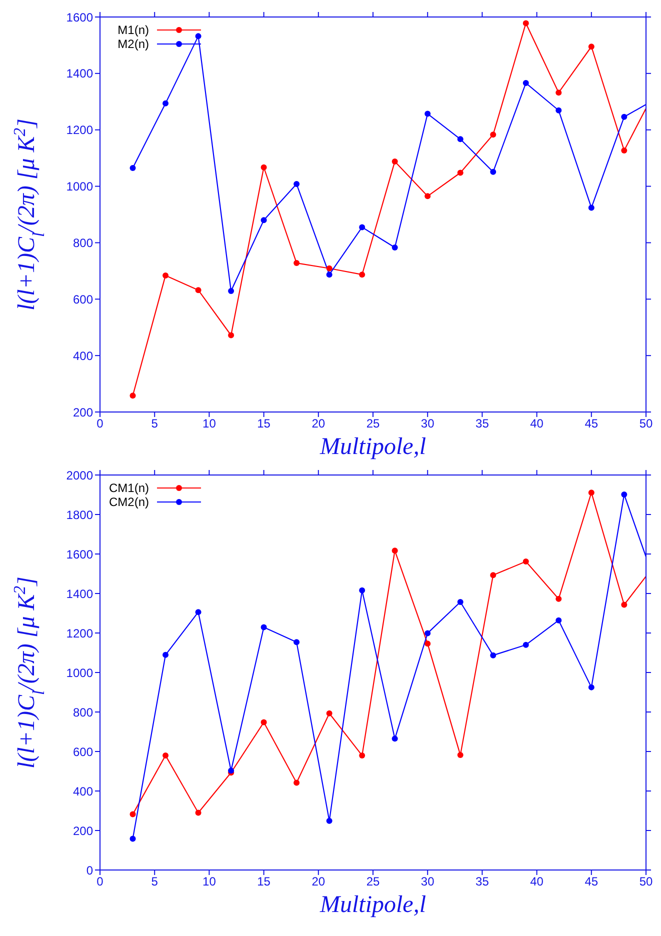 The image size is (661, 936). I want to click on legend-label: CM1(n), so click(128, 488).